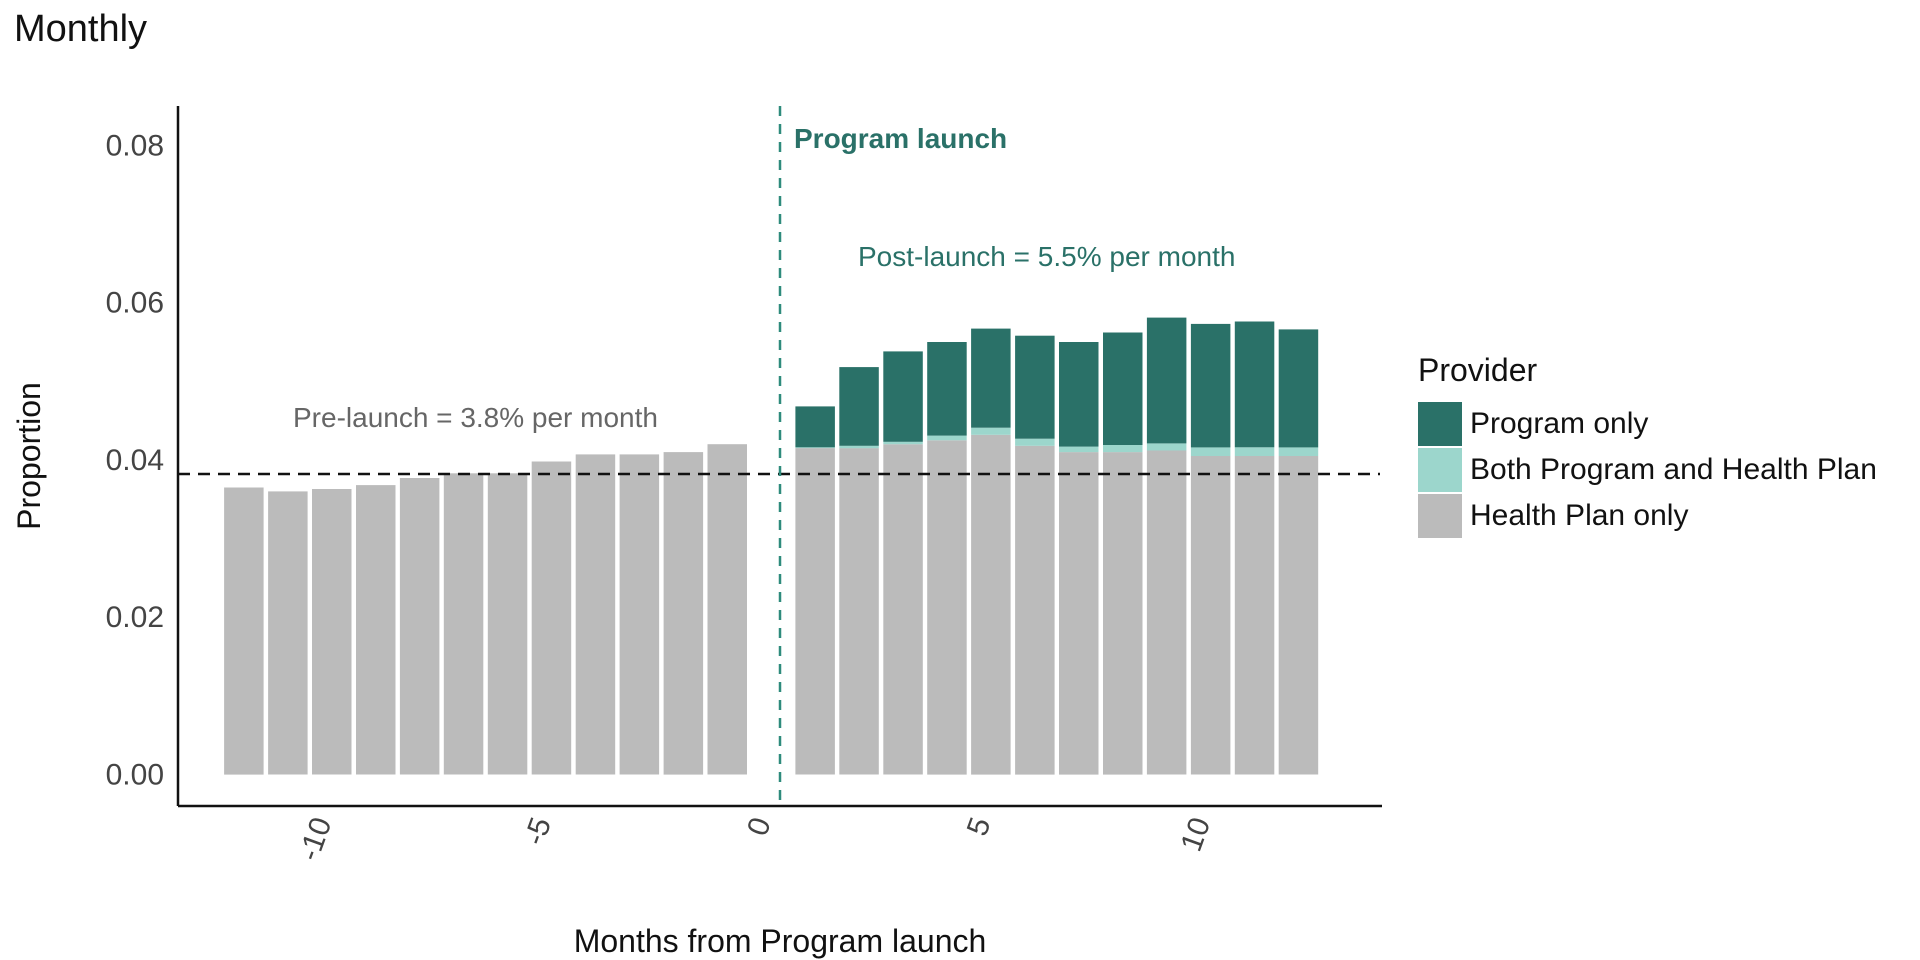  I want to click on x-tick-label: -5, so click(538, 831).